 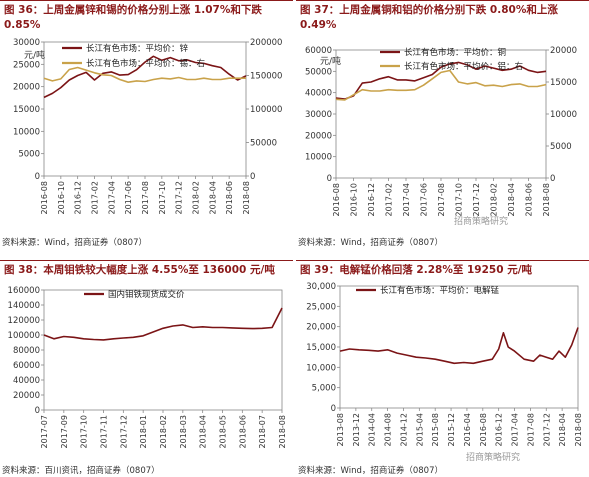 I want to click on legend-label: 长江有色市场：平均价：电解锰, so click(x=440, y=290).